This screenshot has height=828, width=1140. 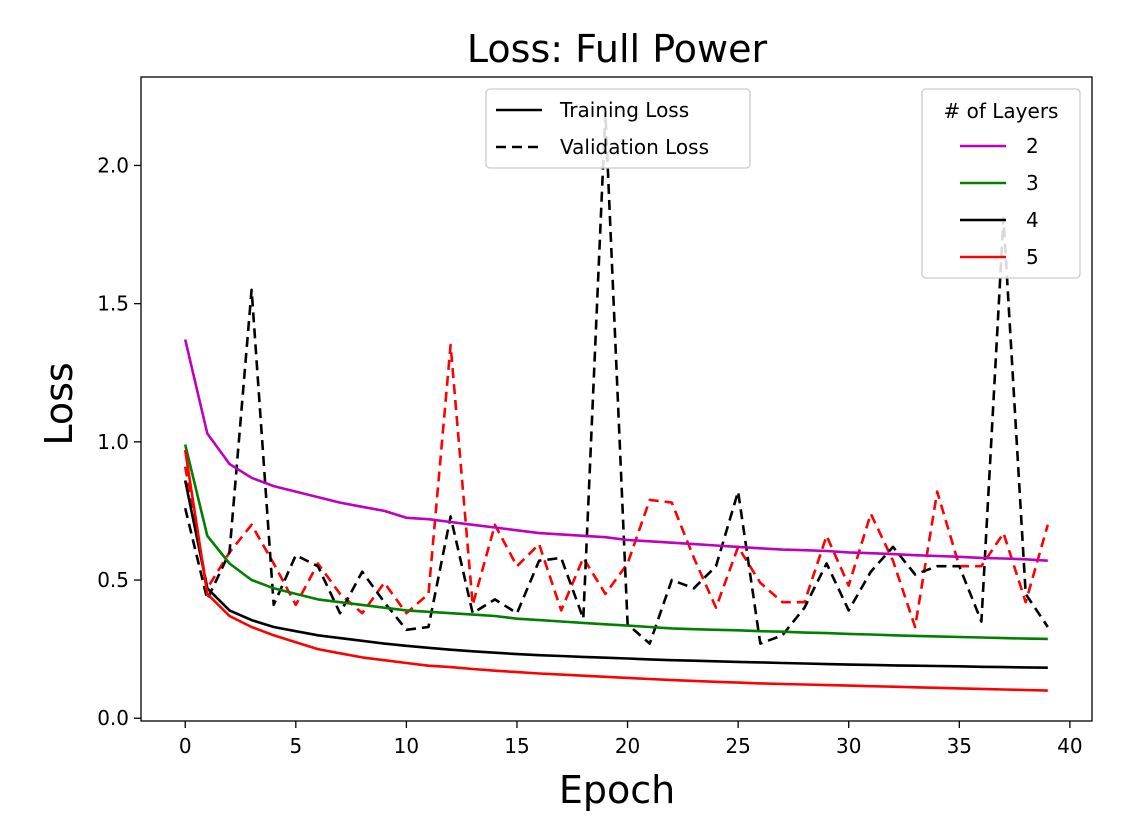 What do you see at coordinates (737, 746) in the screenshot?
I see `x-tick-label: 25` at bounding box center [737, 746].